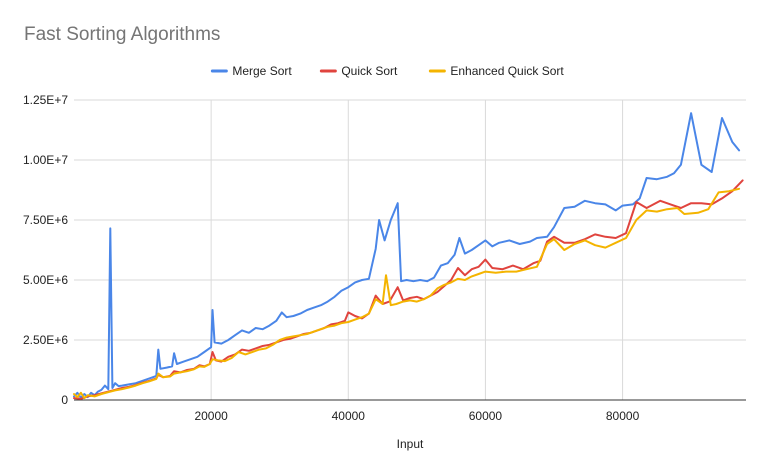 This screenshot has width=770, height=476. I want to click on legend: Merge Sort Quick Sort Enhanced Quick Sort, so click(387, 71).